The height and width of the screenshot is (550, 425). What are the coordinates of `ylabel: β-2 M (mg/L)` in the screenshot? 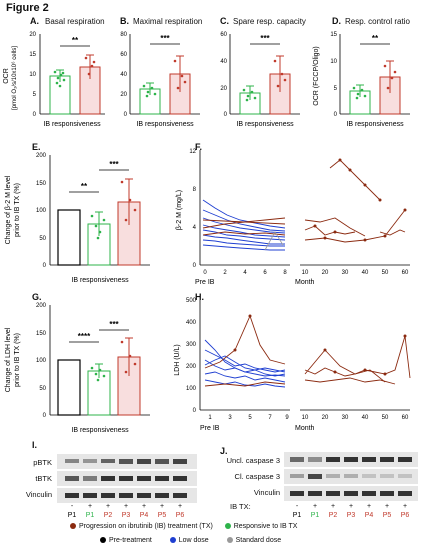 It's located at (179, 210).